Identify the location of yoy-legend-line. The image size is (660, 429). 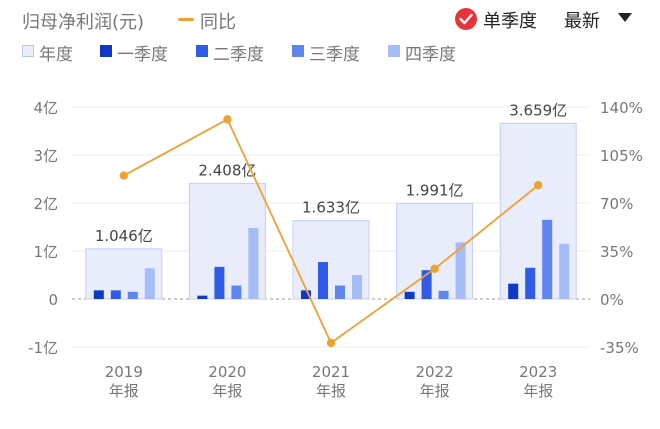
(186, 19).